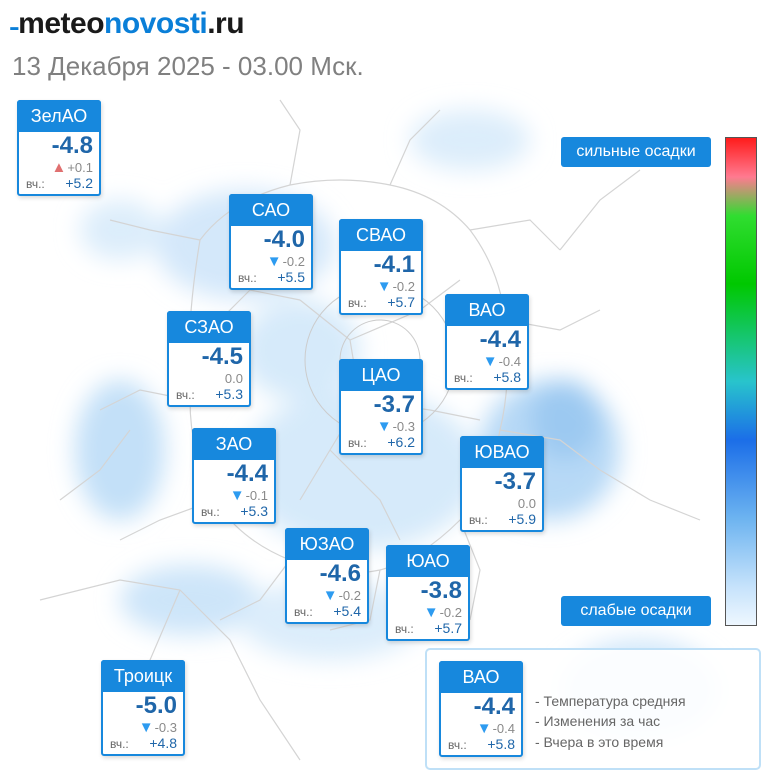 The image size is (780, 780). I want to click on temperature-value: -4.0, so click(284, 239).